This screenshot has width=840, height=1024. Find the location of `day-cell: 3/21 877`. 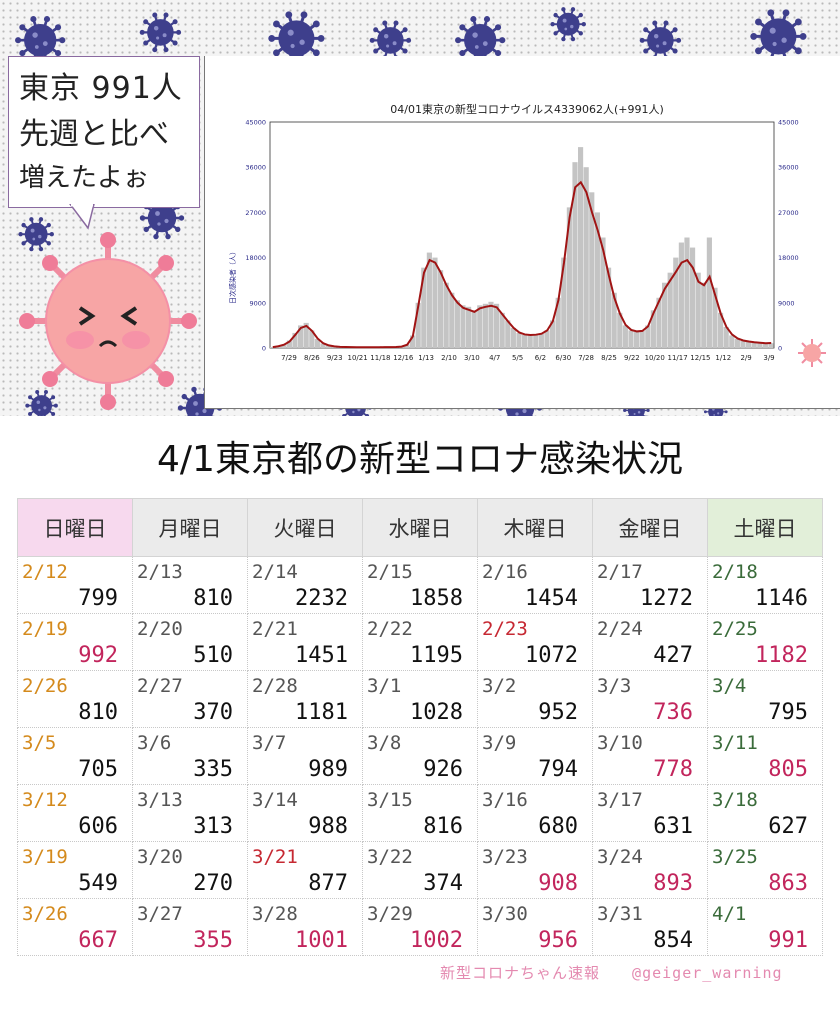

day-cell: 3/21 877 is located at coordinates (305, 870).